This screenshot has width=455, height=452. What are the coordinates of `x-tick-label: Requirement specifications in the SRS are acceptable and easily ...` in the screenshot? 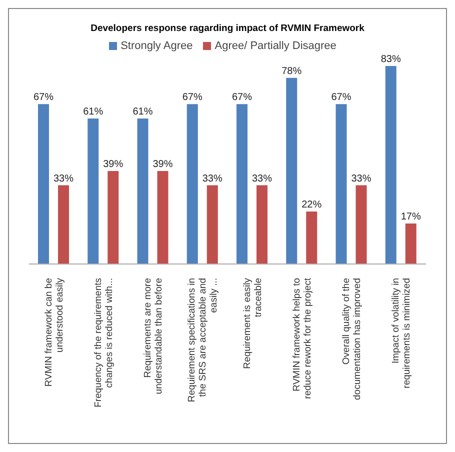 It's located at (203, 340).